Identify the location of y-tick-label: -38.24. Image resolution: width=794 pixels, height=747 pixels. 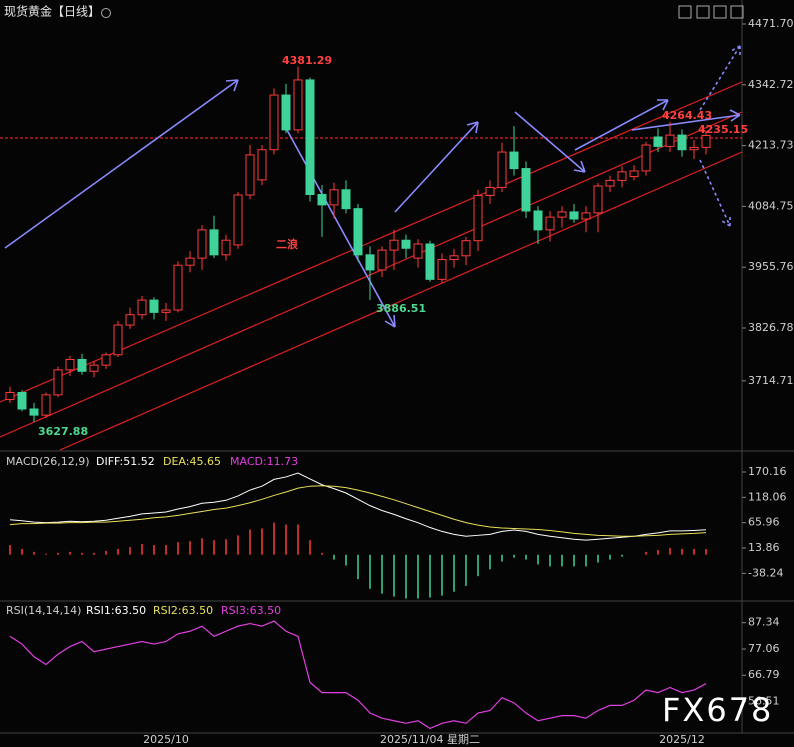
(765, 572).